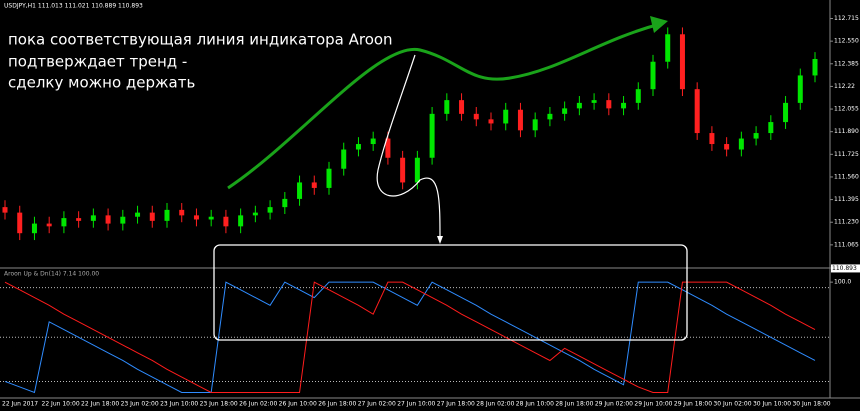  What do you see at coordinates (846, 154) in the screenshot?
I see `y-tick-label: 111.725` at bounding box center [846, 154].